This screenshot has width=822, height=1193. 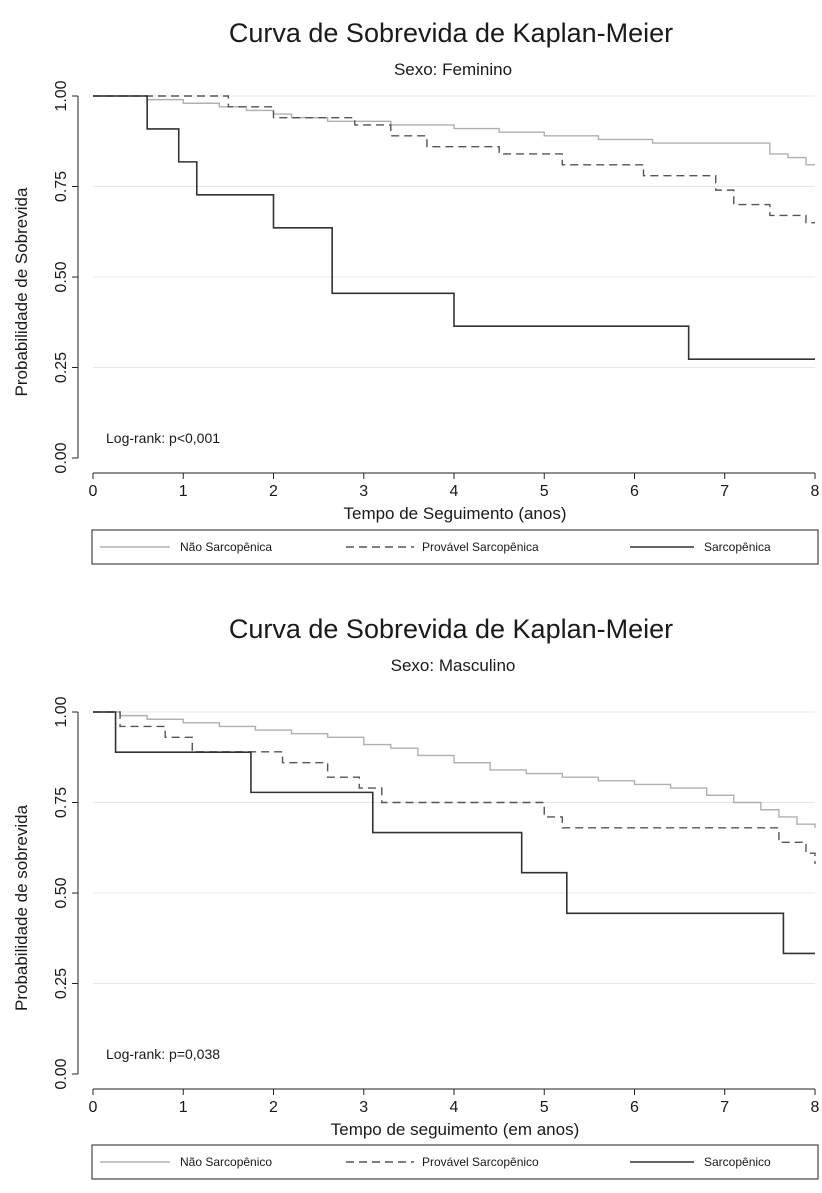 What do you see at coordinates (21, 291) in the screenshot?
I see `y-axis-label: Probabilidade de Sobrevida` at bounding box center [21, 291].